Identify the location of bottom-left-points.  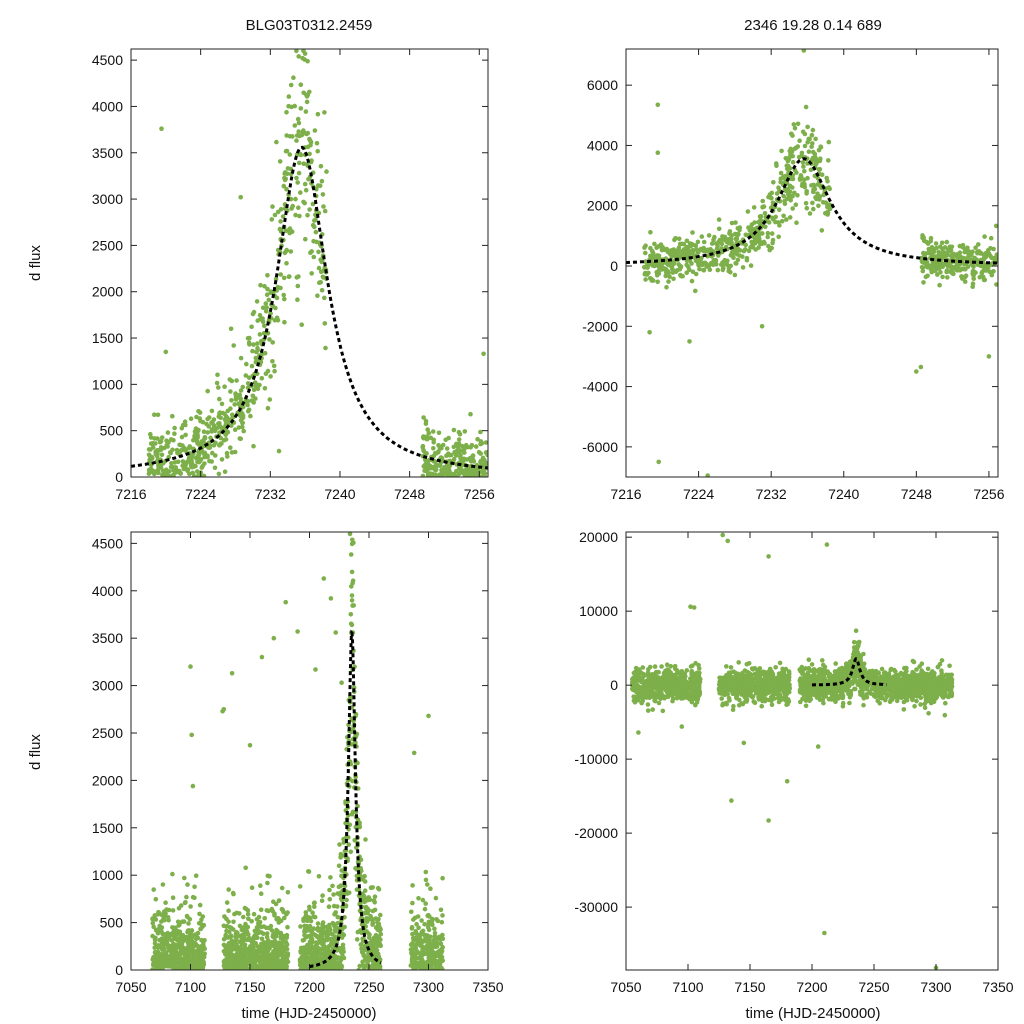
(298, 751).